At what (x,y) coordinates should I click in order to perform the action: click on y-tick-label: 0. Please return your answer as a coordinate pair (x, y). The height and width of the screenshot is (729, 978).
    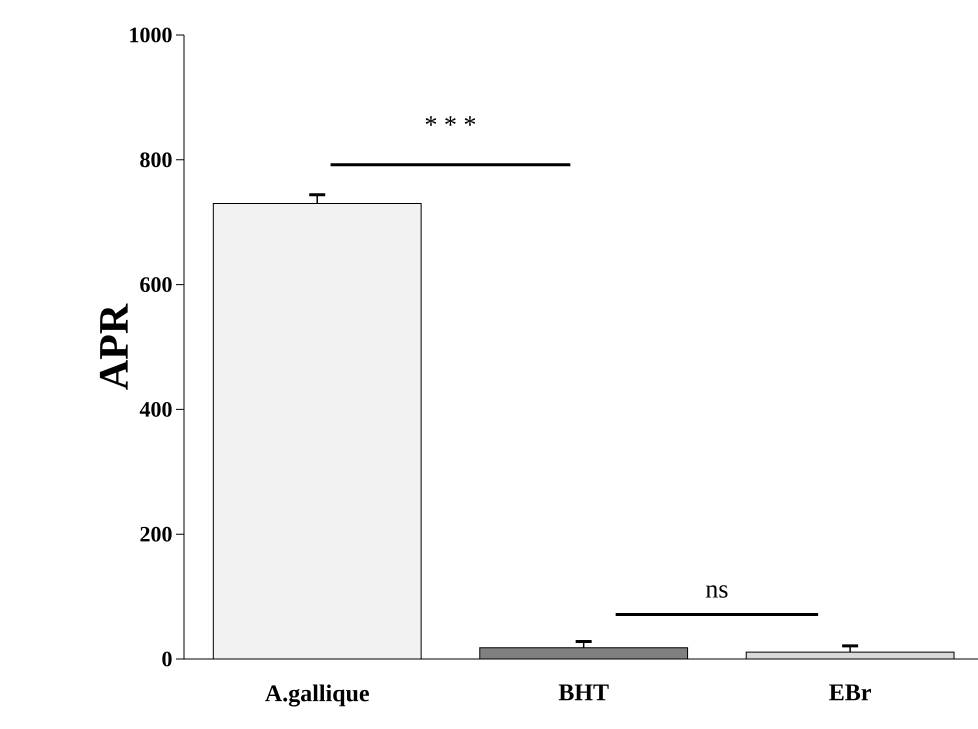
    Looking at the image, I should click on (167, 659).